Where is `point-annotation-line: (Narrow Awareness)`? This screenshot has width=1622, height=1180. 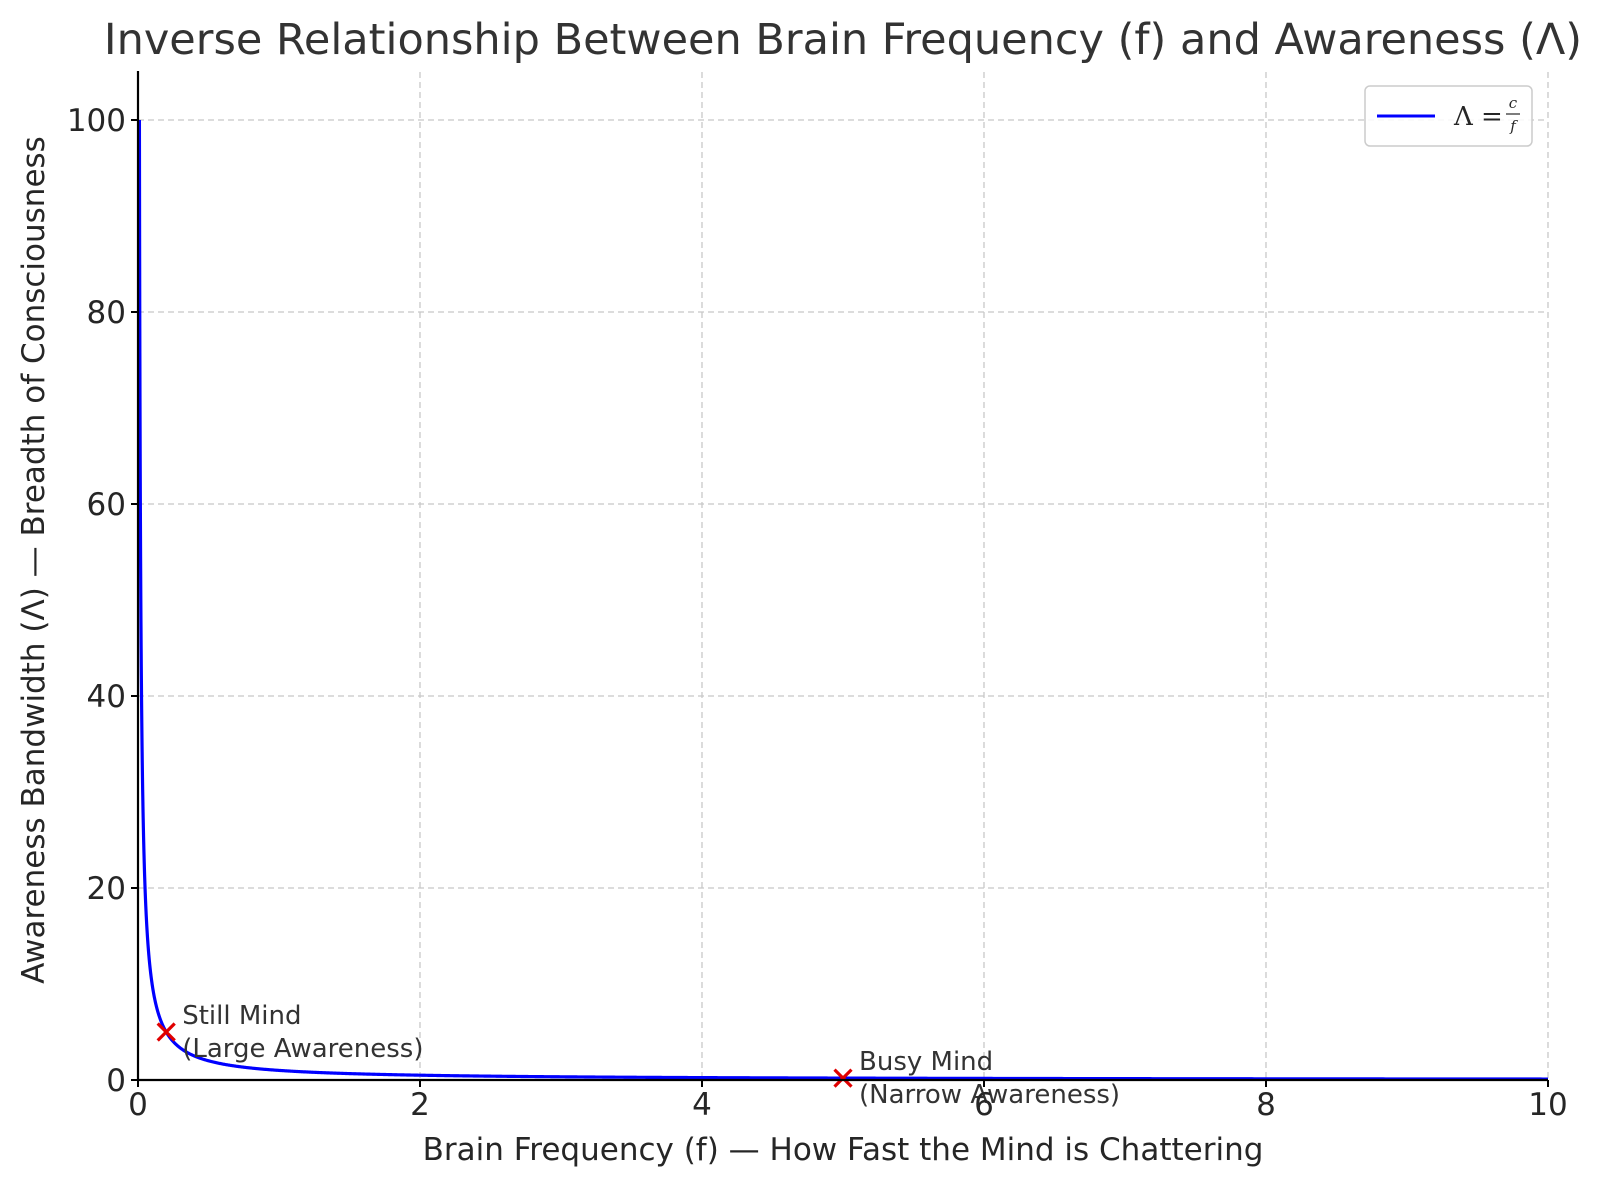 point-annotation-line: (Narrow Awareness) is located at coordinates (989, 1095).